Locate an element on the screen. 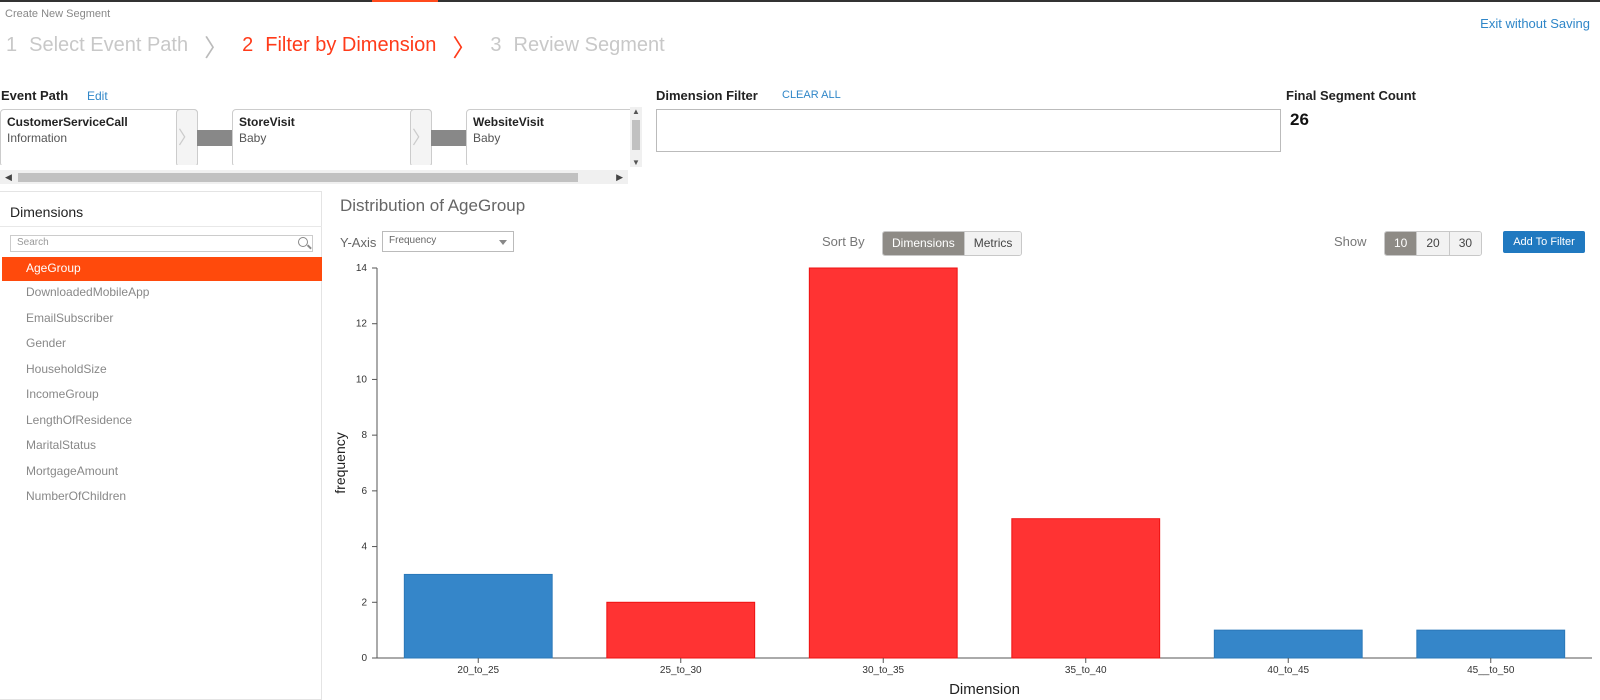 Image resolution: width=1600 pixels, height=700 pixels. scroll-up-icon: ▲ is located at coordinates (636, 111).